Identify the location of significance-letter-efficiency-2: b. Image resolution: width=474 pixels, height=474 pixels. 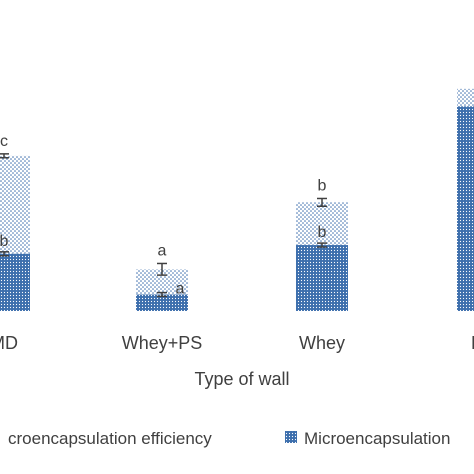
(322, 185).